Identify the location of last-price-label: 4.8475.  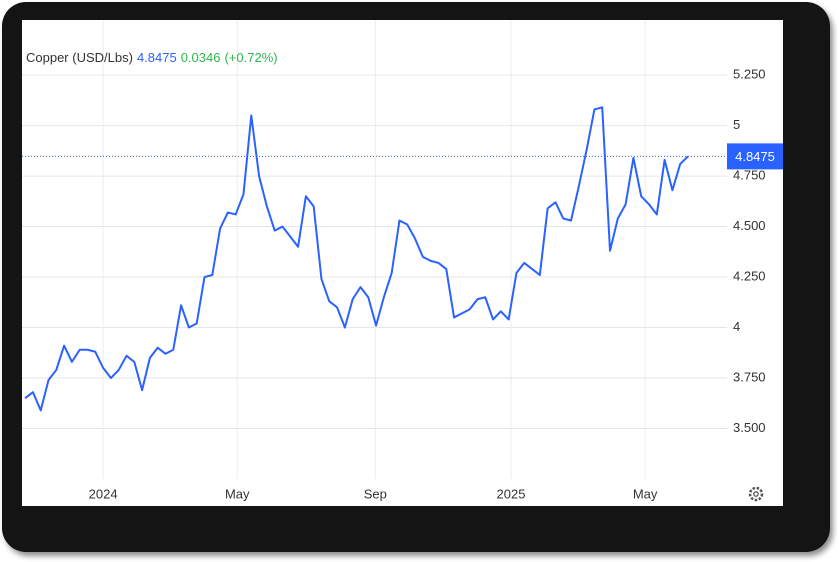
(755, 156).